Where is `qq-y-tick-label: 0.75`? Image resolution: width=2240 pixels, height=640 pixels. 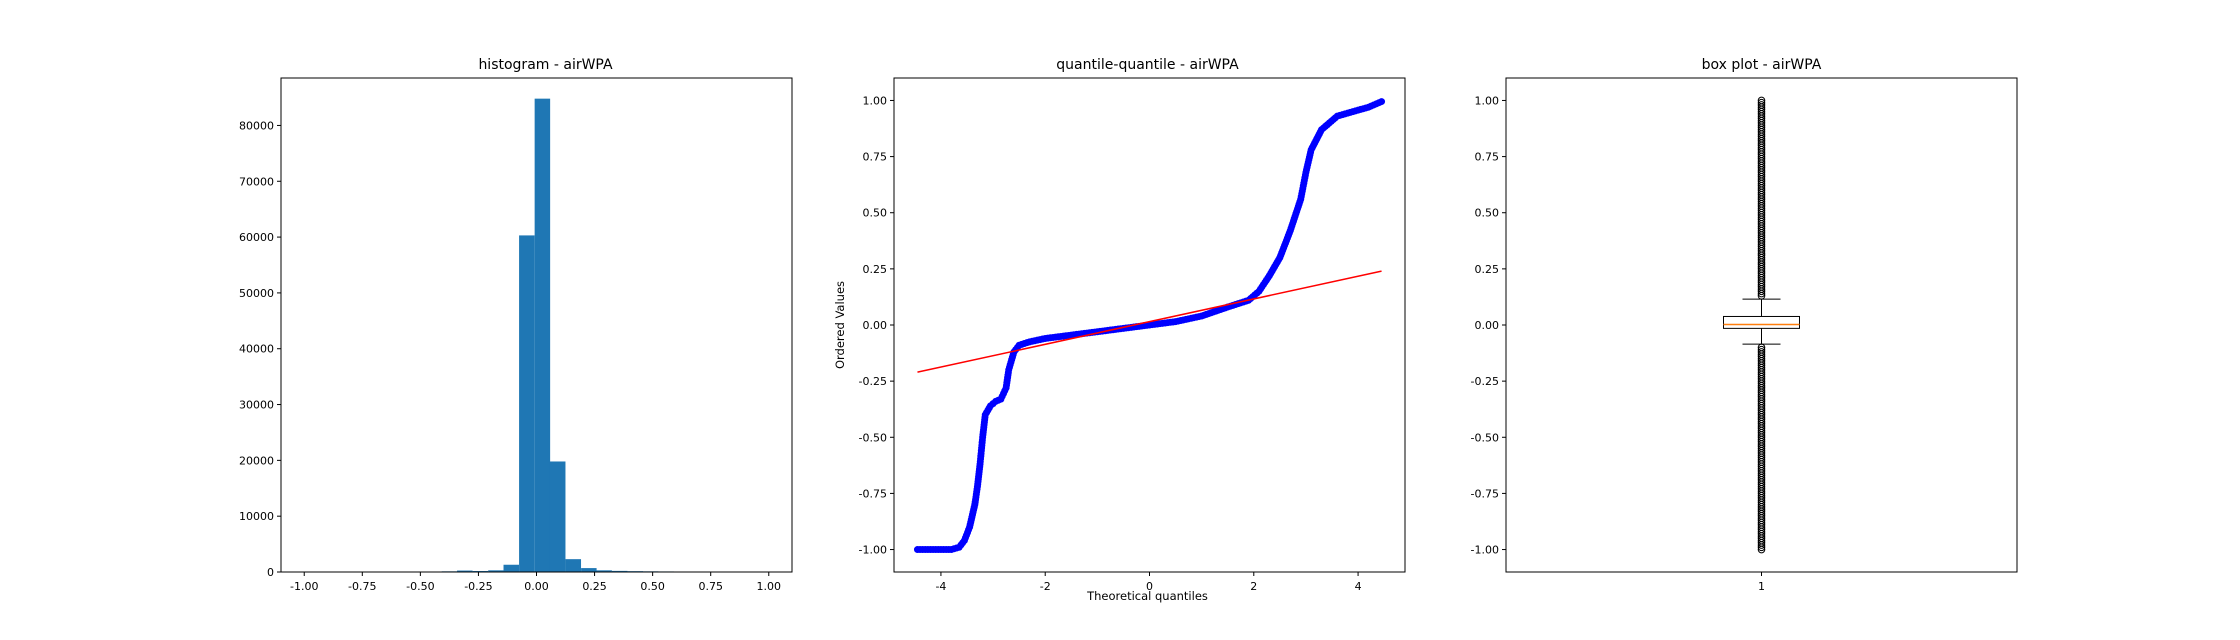 qq-y-tick-label: 0.75 is located at coordinates (875, 157).